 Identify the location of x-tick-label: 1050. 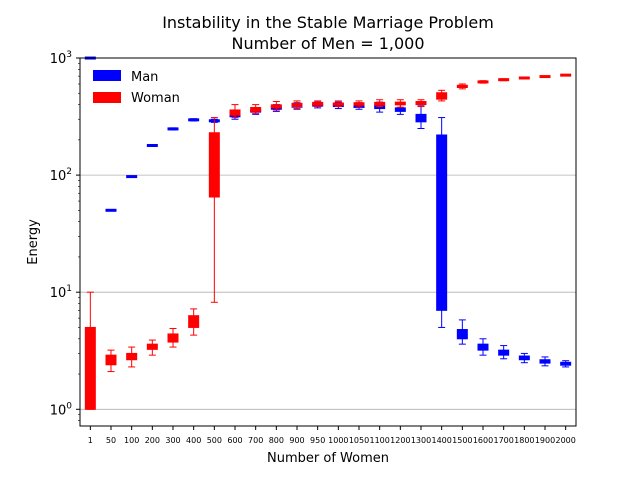
(359, 440).